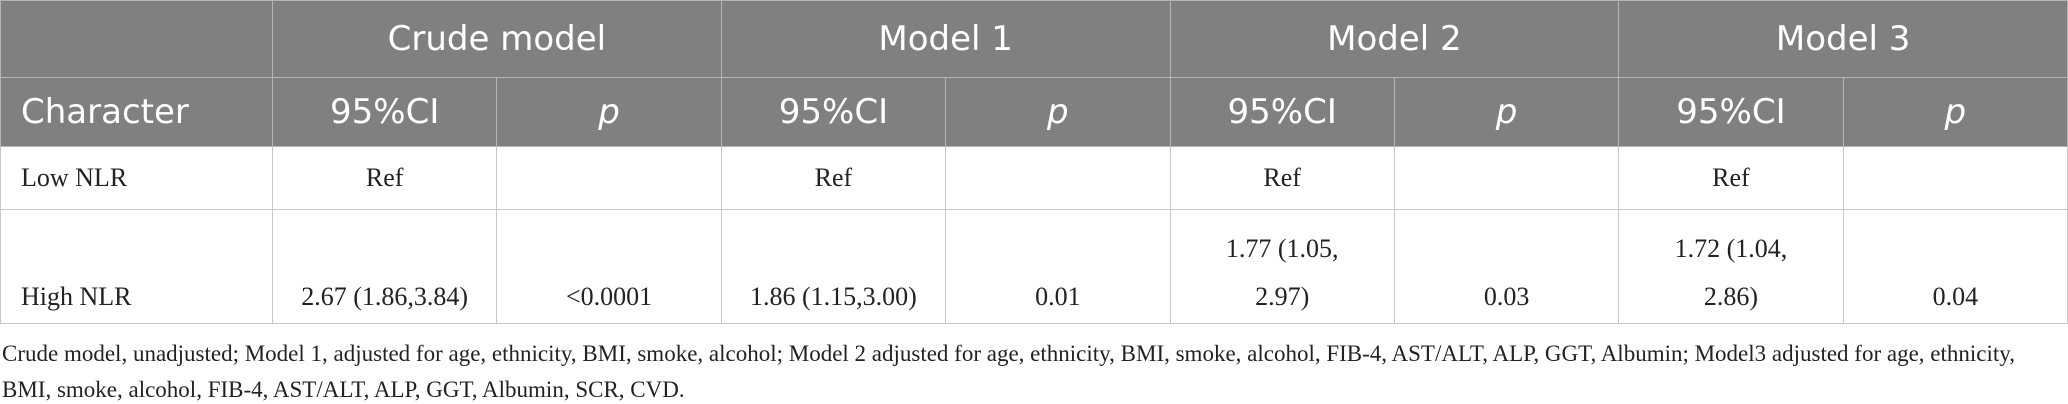  Describe the element at coordinates (1506, 266) in the screenshot. I see `cell: 0.03` at that location.